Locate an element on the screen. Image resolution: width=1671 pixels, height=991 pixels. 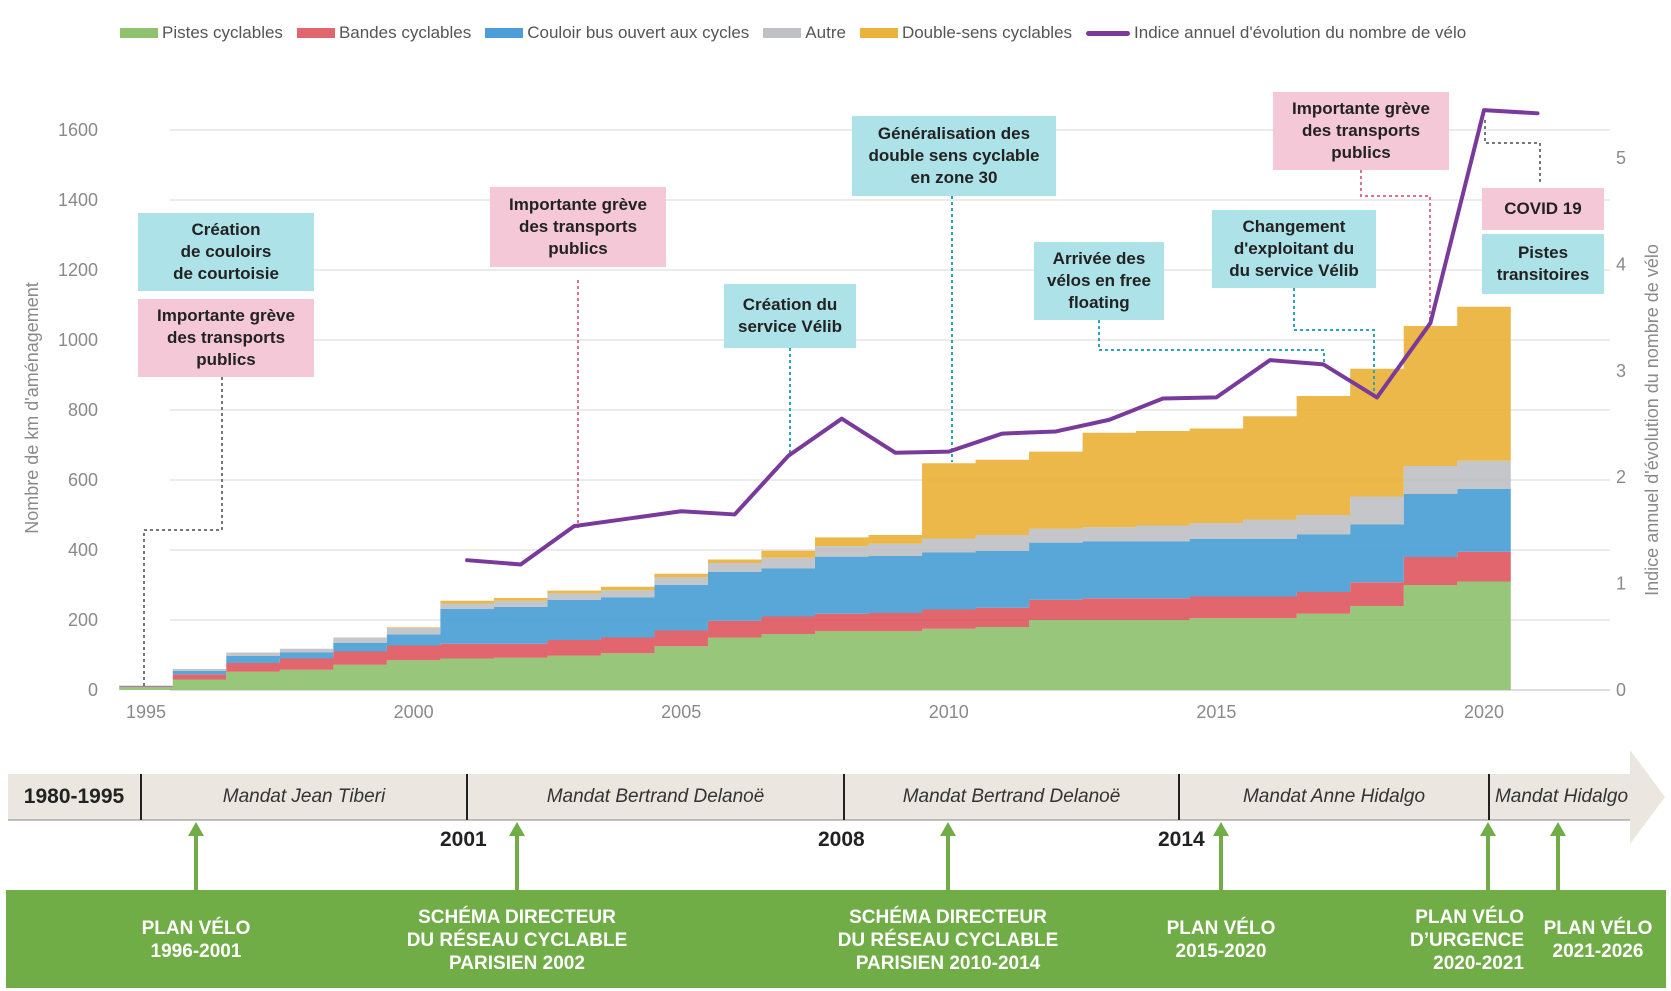
mandate-delanoe-2: Mandat Bertrand Delanoë is located at coordinates (1011, 796).